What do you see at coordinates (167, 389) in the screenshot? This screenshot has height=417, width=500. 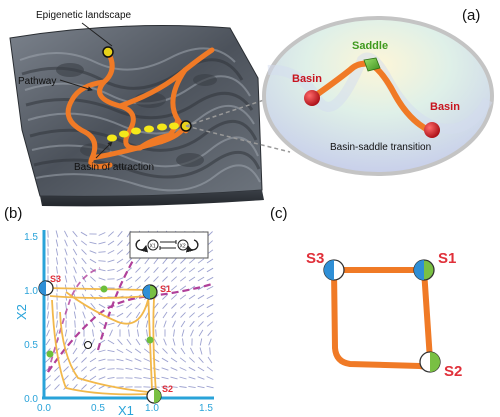 I see `state-s2-label: S2` at bounding box center [167, 389].